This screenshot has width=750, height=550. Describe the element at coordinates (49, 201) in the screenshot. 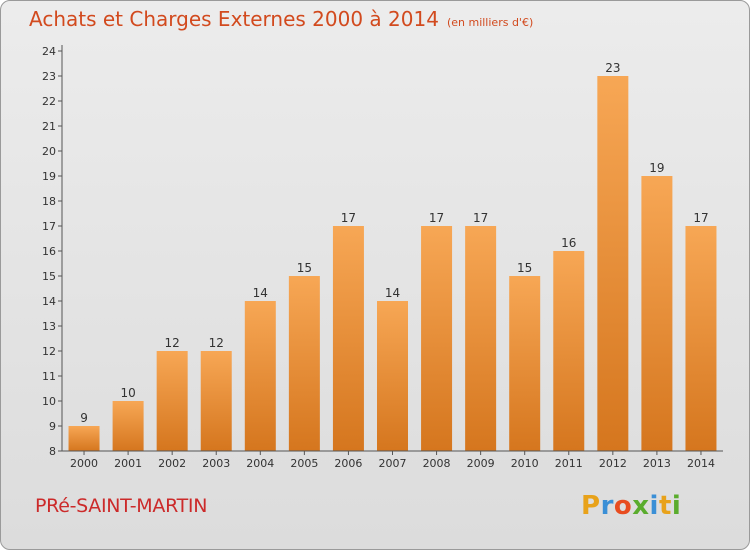

I see `y-tick-label: 18` at that location.